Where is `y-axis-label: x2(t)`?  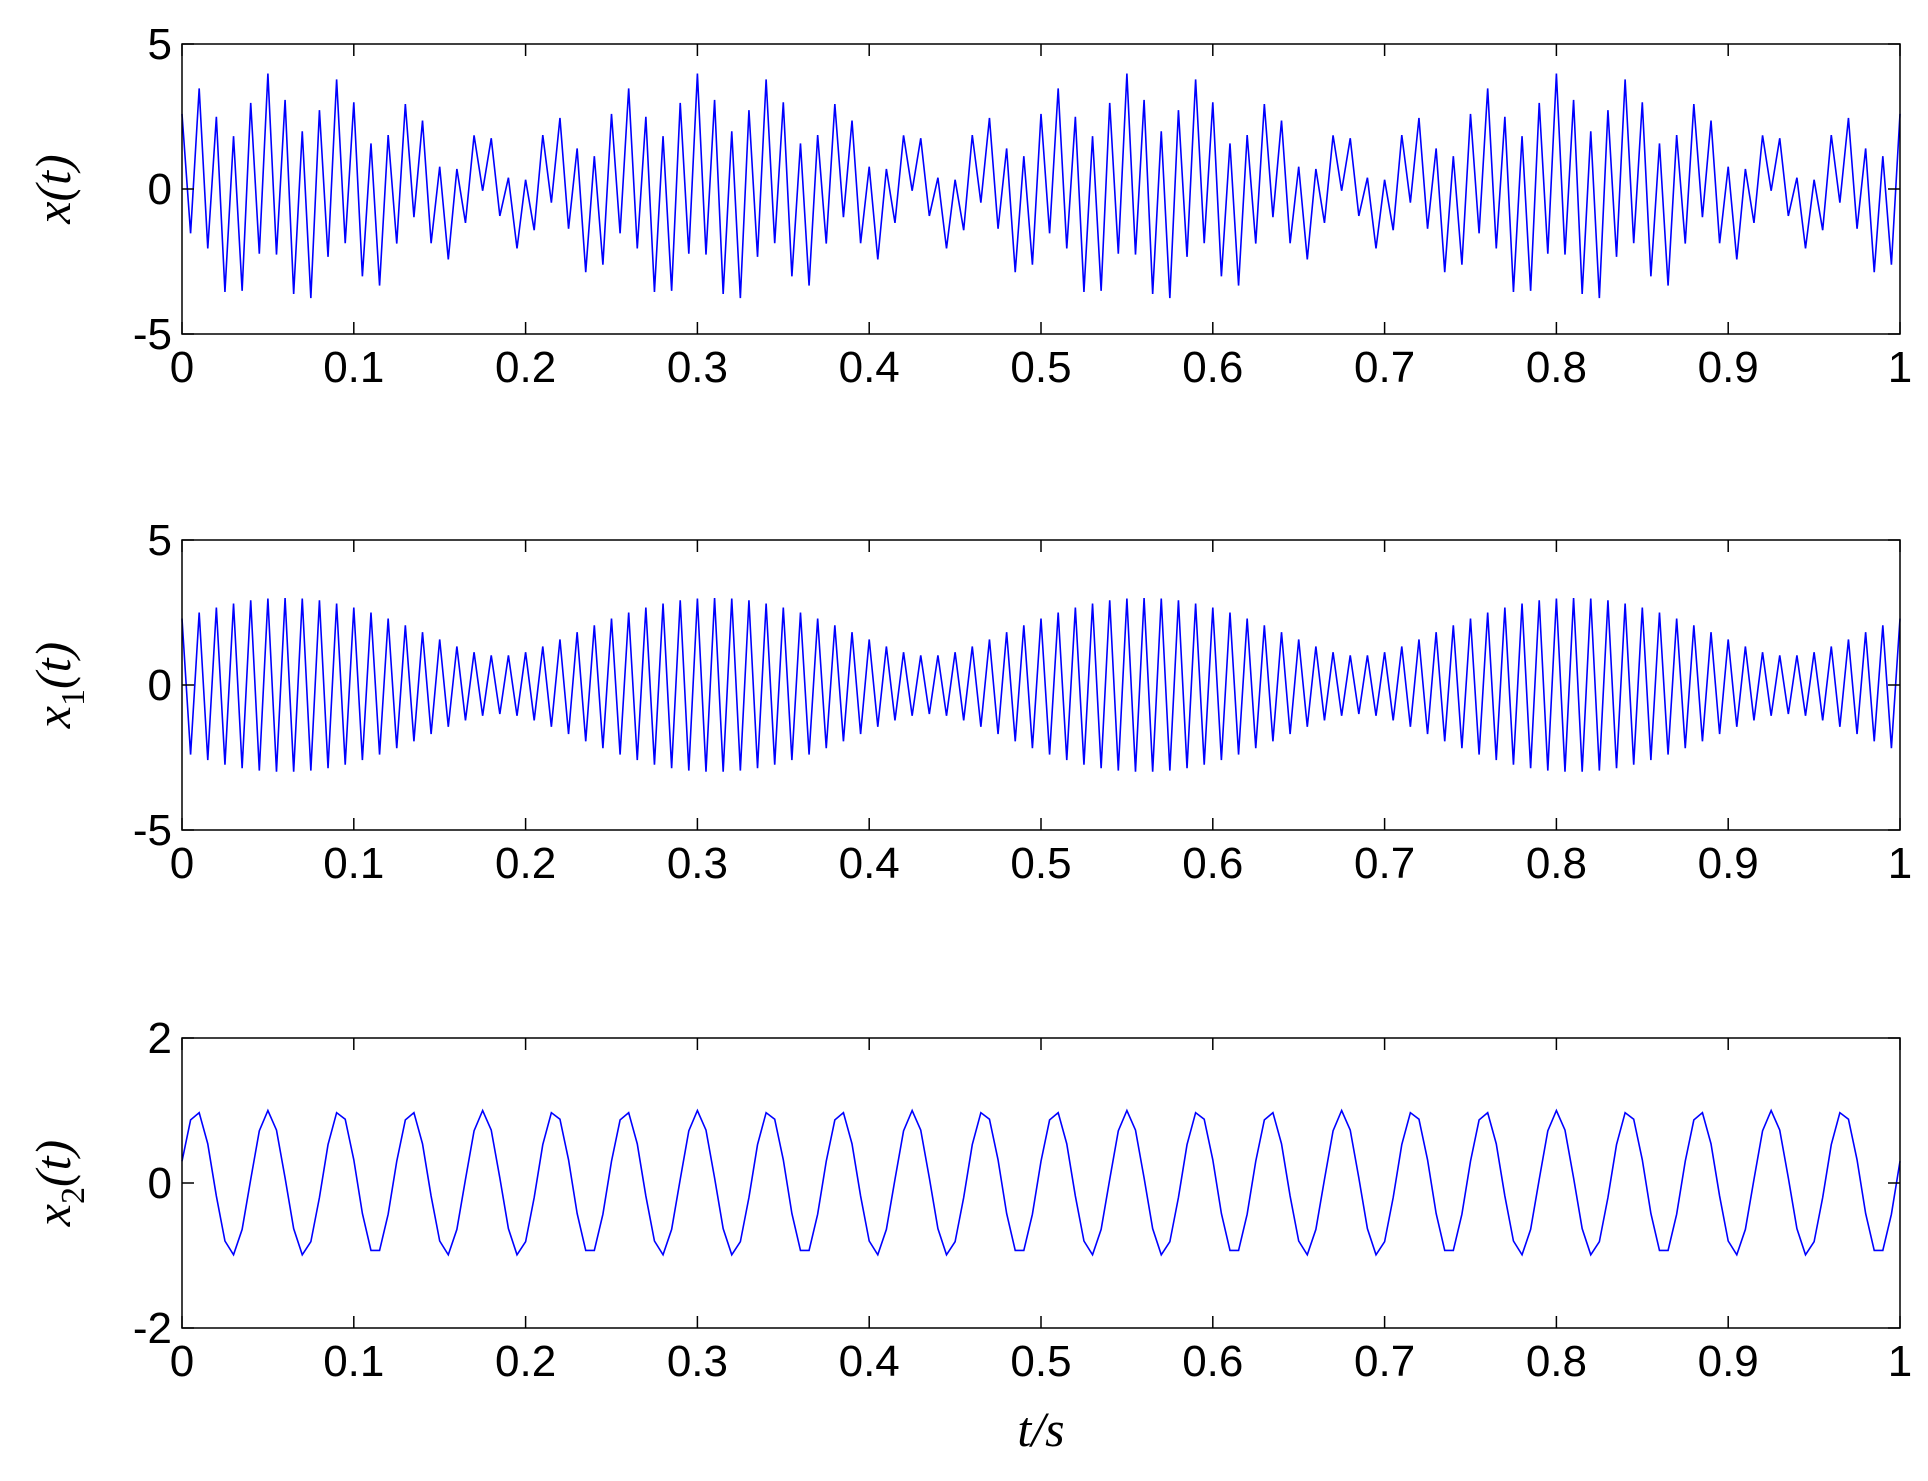 y-axis-label: x2(t) is located at coordinates (58, 1183).